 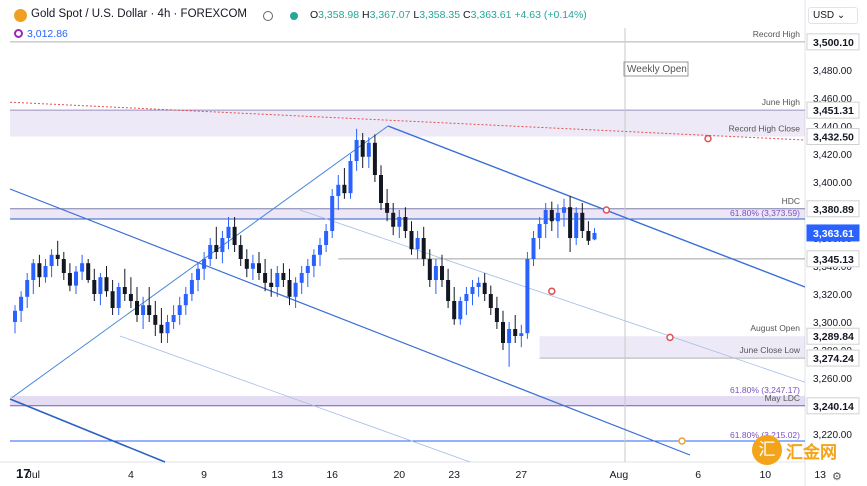 I want to click on x-tick-label: 27, so click(x=521, y=475).